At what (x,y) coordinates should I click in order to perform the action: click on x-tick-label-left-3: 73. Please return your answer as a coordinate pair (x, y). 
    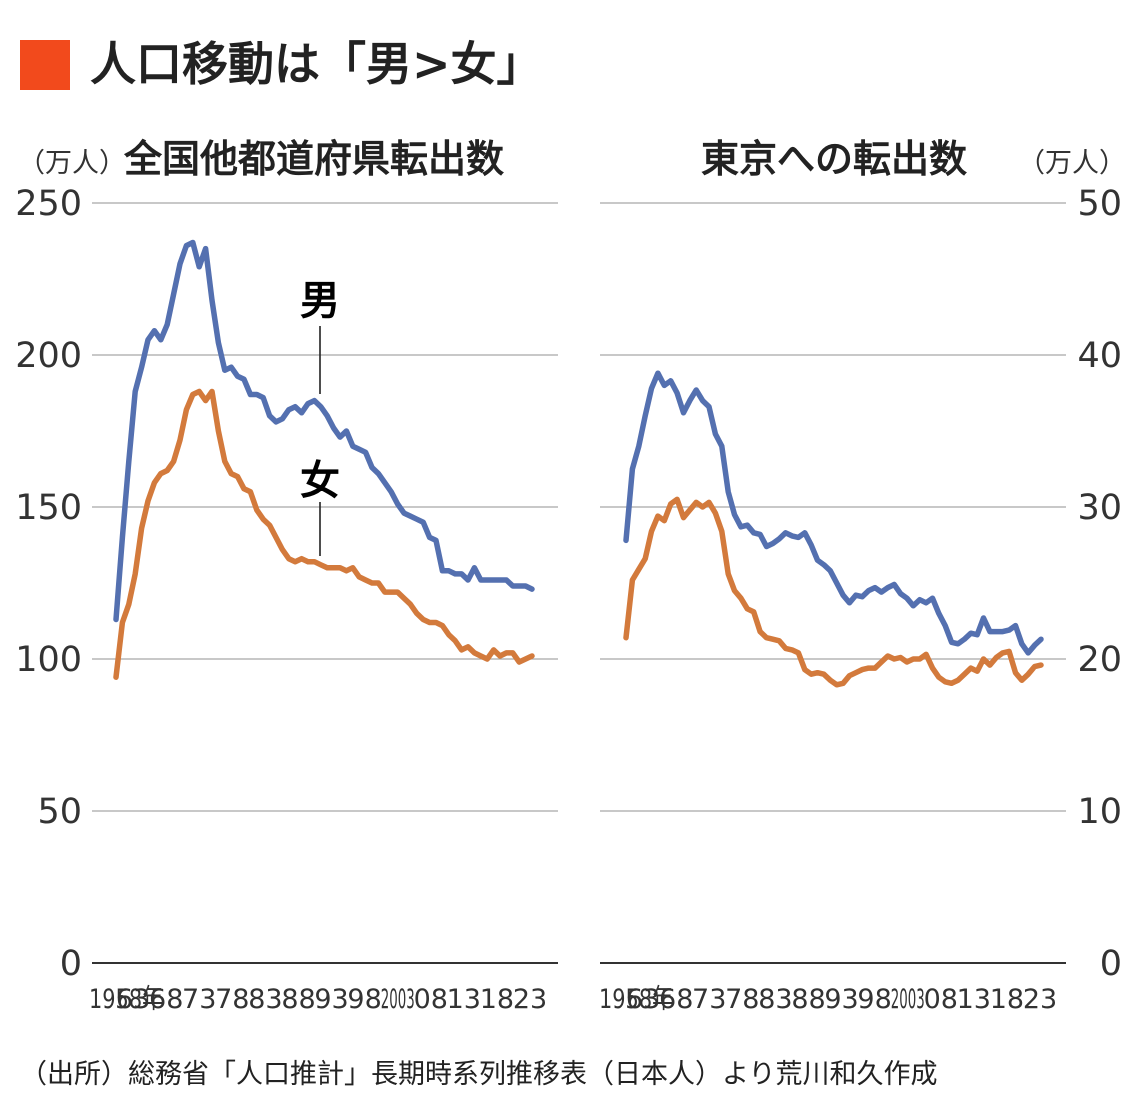
    Looking at the image, I should click on (199, 999).